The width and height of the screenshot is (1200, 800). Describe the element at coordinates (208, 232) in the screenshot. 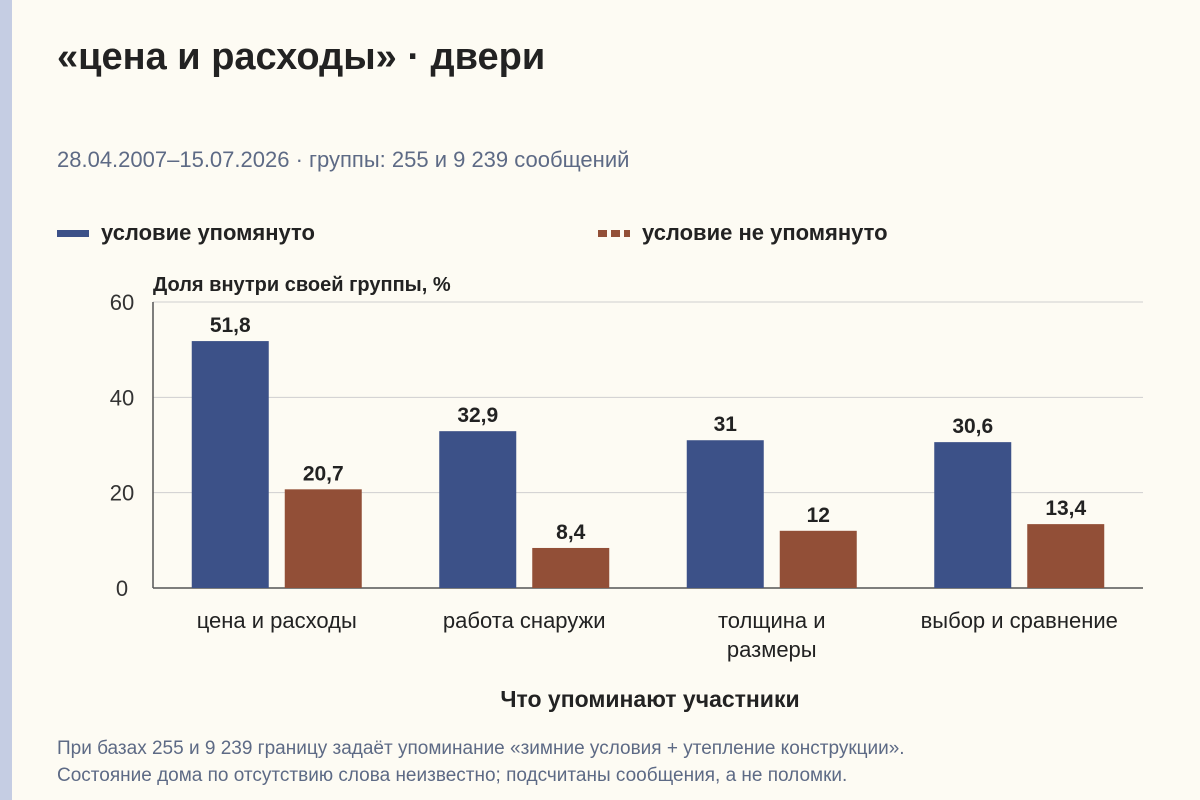

I see `legend-label-mentioned: условие упомянуто` at that location.